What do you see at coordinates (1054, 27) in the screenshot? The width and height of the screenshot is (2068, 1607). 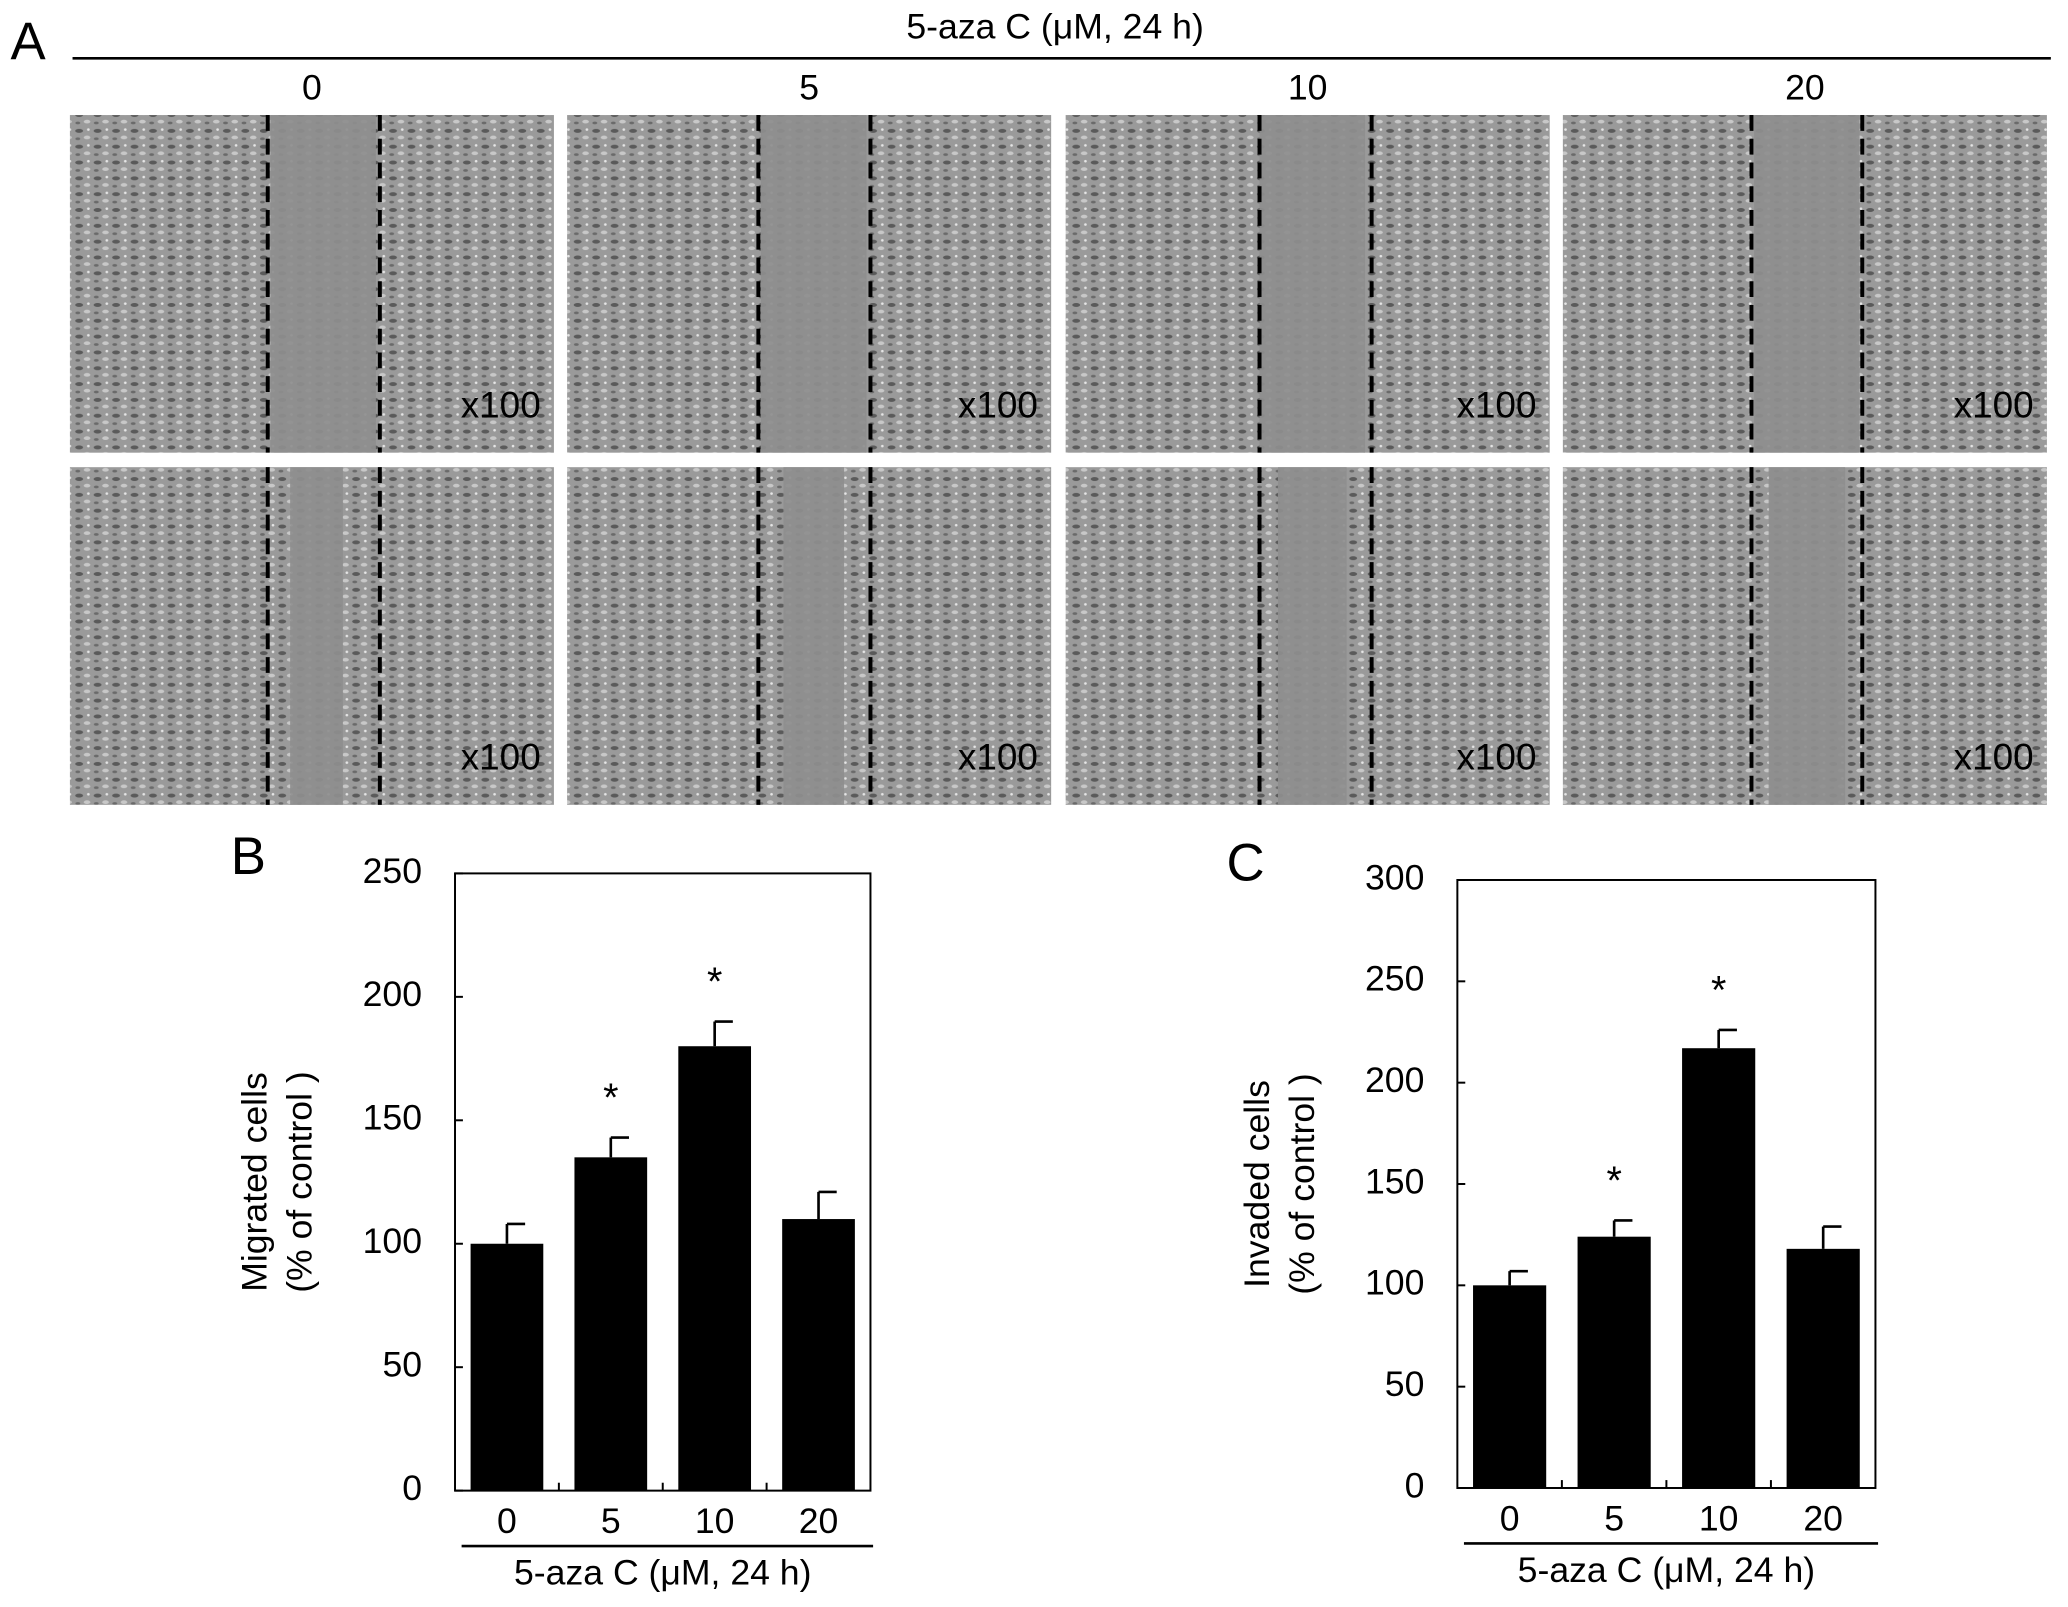 I see `panel-title: 5-aza C (μM, 24 h)` at bounding box center [1054, 27].